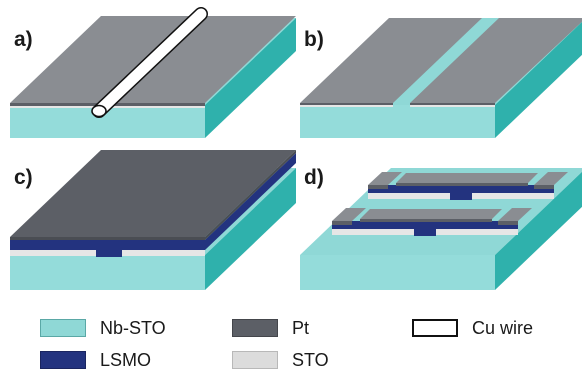  Describe the element at coordinates (452, 104) in the screenshot. I see `pt-electrode-right-front` at that location.